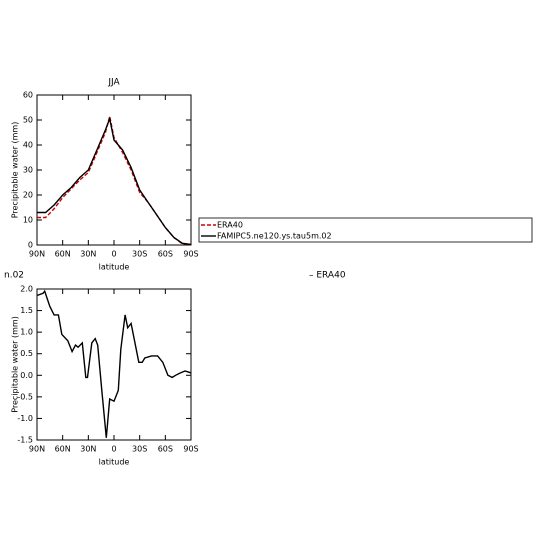 The height and width of the screenshot is (544, 543). Describe the element at coordinates (274, 236) in the screenshot. I see `legend-label: FAMIPC5.ne120.ys.tau5m.02` at that location.